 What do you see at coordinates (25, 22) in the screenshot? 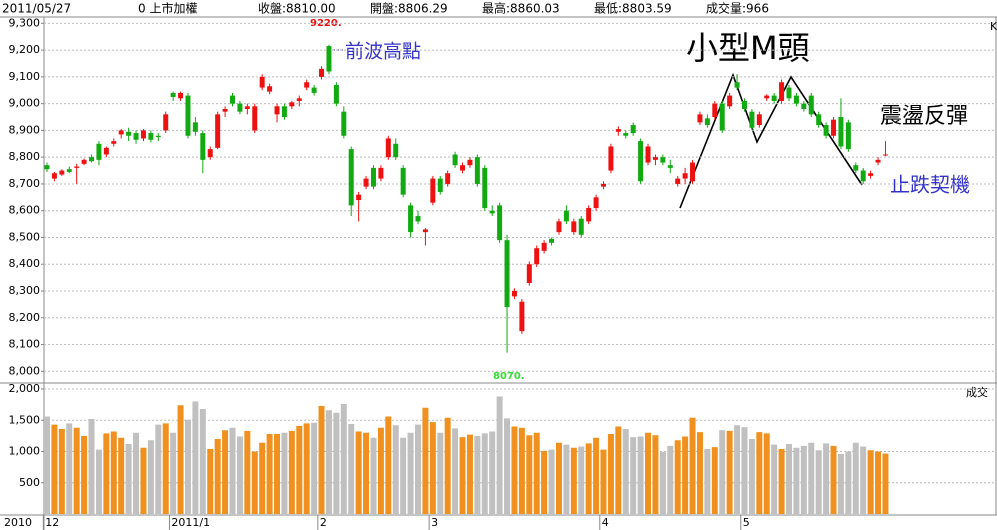
I see `y-tick-label: 9,300` at bounding box center [25, 22].